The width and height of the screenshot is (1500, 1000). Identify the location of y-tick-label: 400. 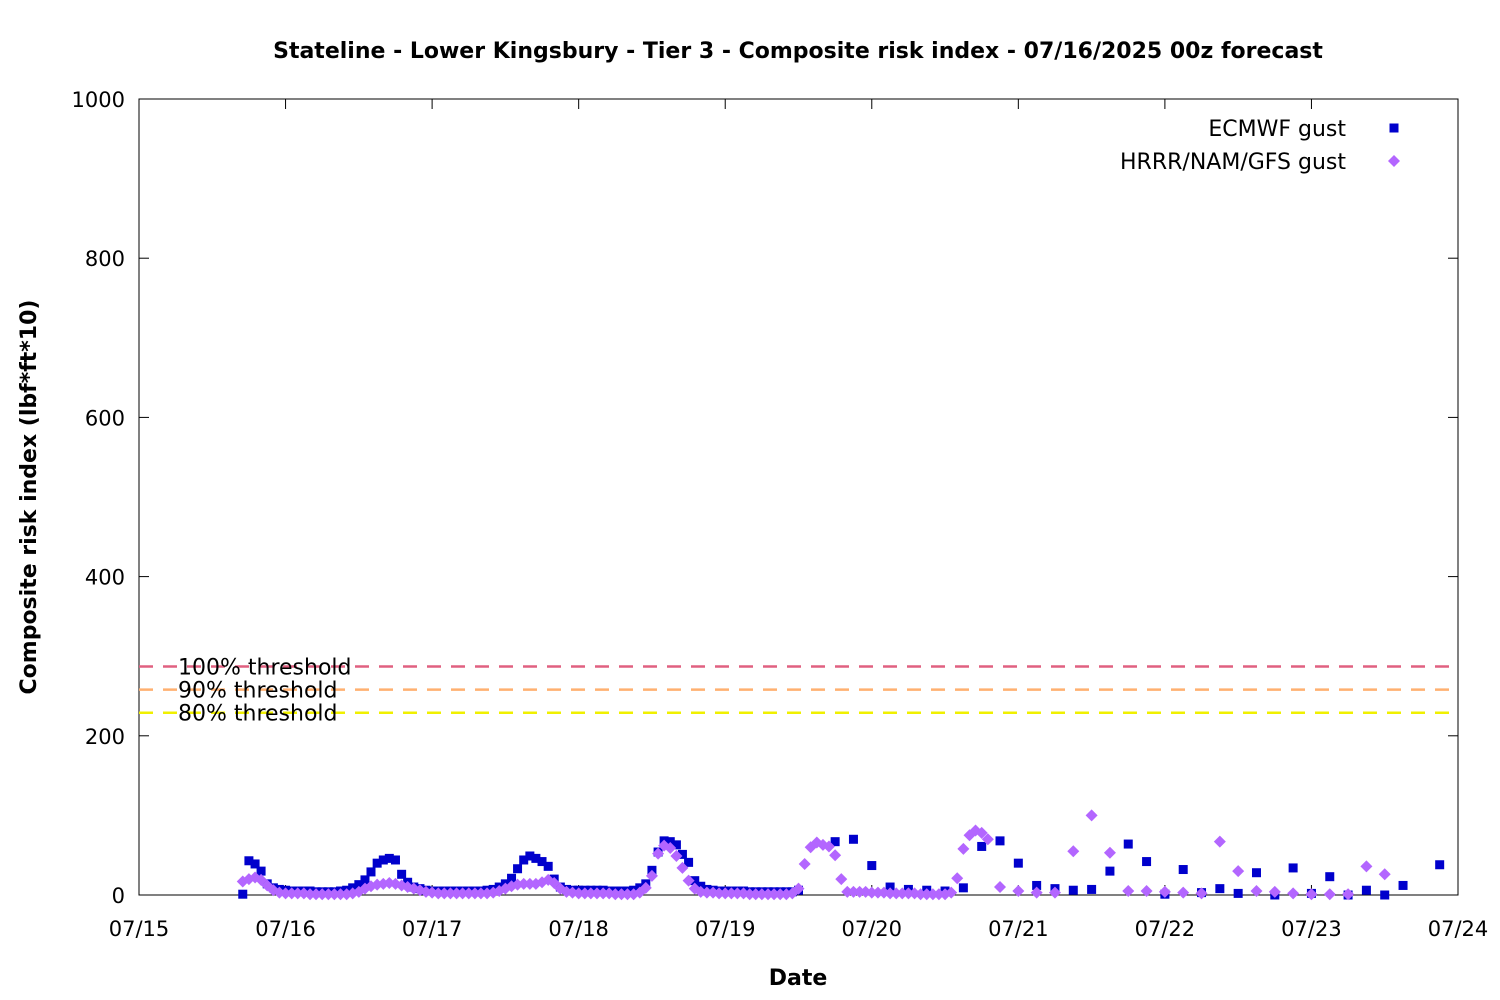
(105, 578).